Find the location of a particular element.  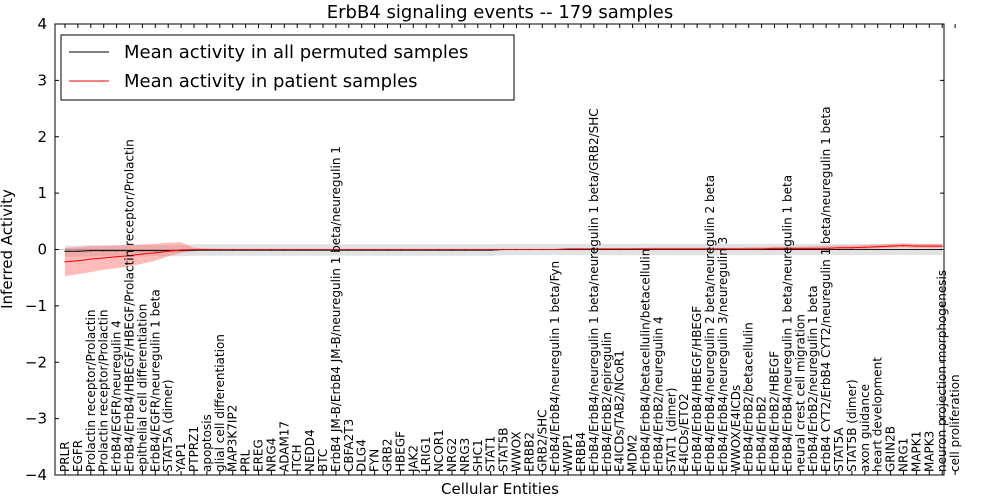

x-category-label: WWOX/E4ICDs is located at coordinates (736, 428).